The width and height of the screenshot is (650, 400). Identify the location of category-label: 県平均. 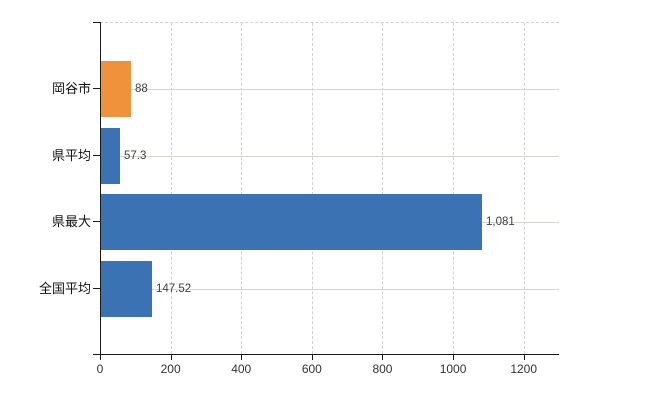
(71, 155).